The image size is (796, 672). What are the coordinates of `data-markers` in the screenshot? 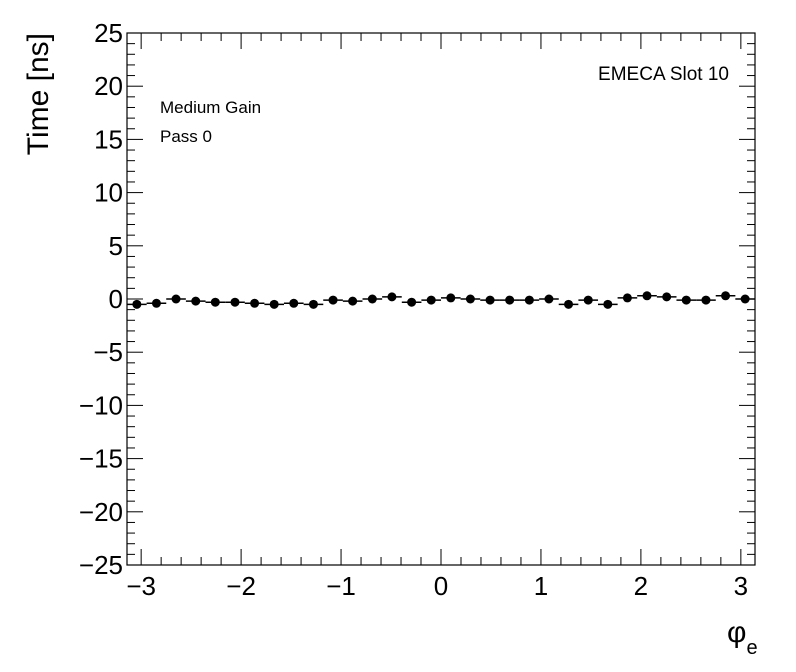 It's located at (441, 300).